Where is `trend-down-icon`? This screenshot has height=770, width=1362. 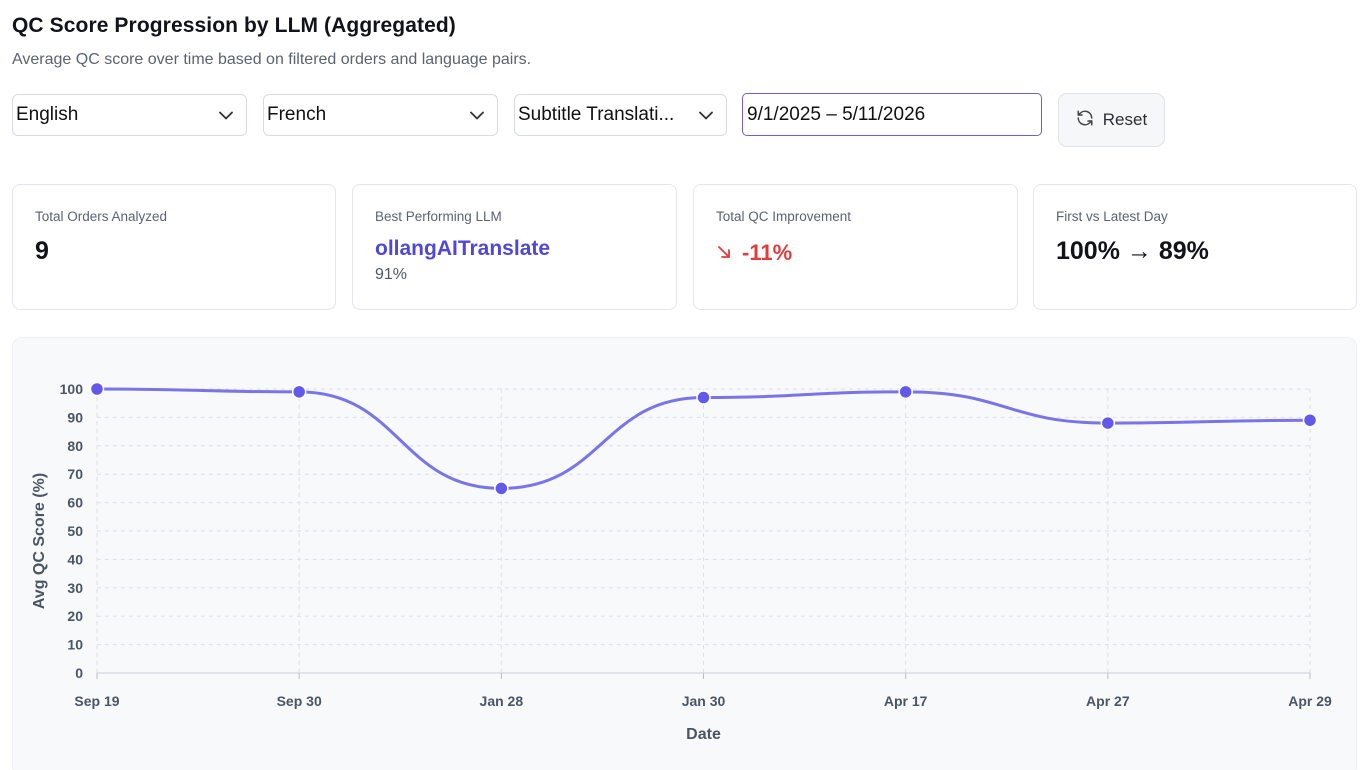 trend-down-icon is located at coordinates (724, 253).